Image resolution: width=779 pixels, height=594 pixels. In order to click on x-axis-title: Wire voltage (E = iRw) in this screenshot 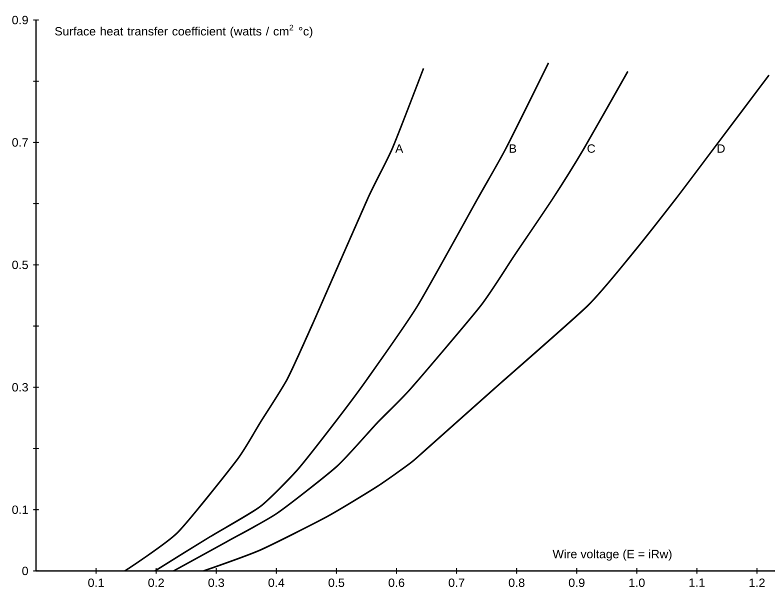, I will do `click(612, 555)`.